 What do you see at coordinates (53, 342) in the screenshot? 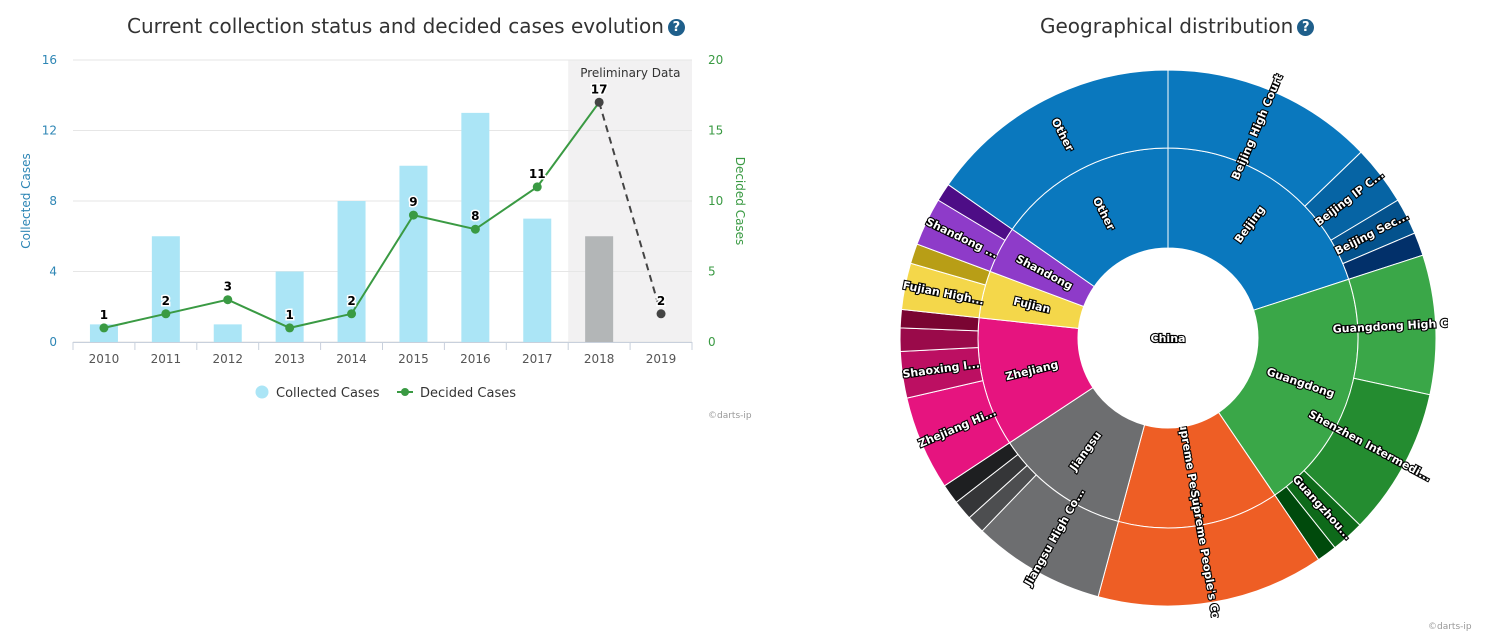
I see `y-tick-label: 0` at bounding box center [53, 342].